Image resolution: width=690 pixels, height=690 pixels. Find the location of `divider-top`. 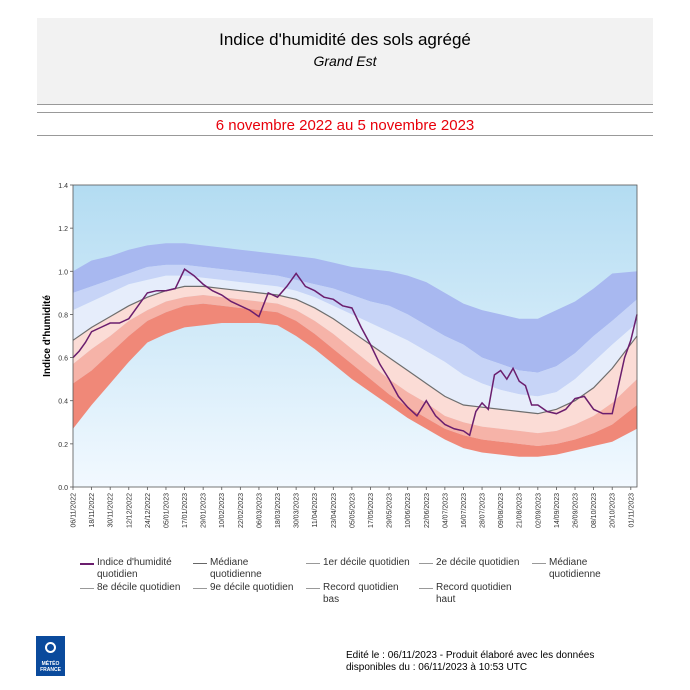

divider-top is located at coordinates (345, 112).